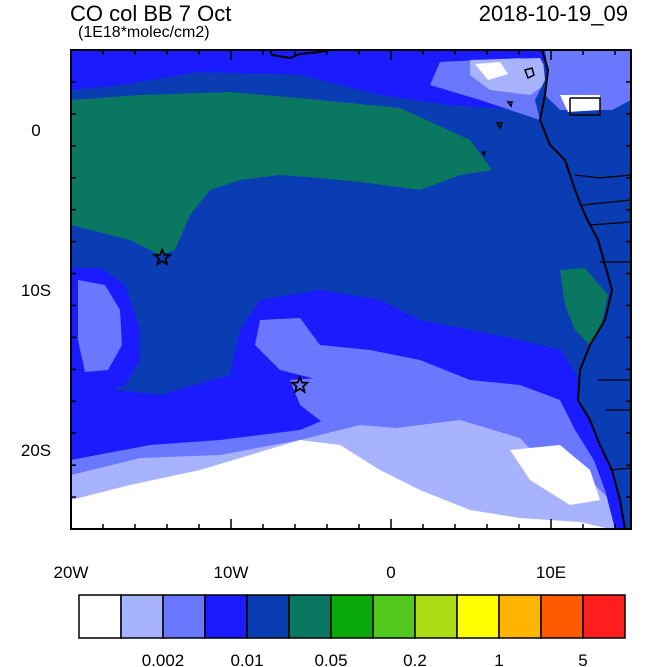 The width and height of the screenshot is (650, 667). I want to click on colorbar-label: 0.05, so click(330, 659).